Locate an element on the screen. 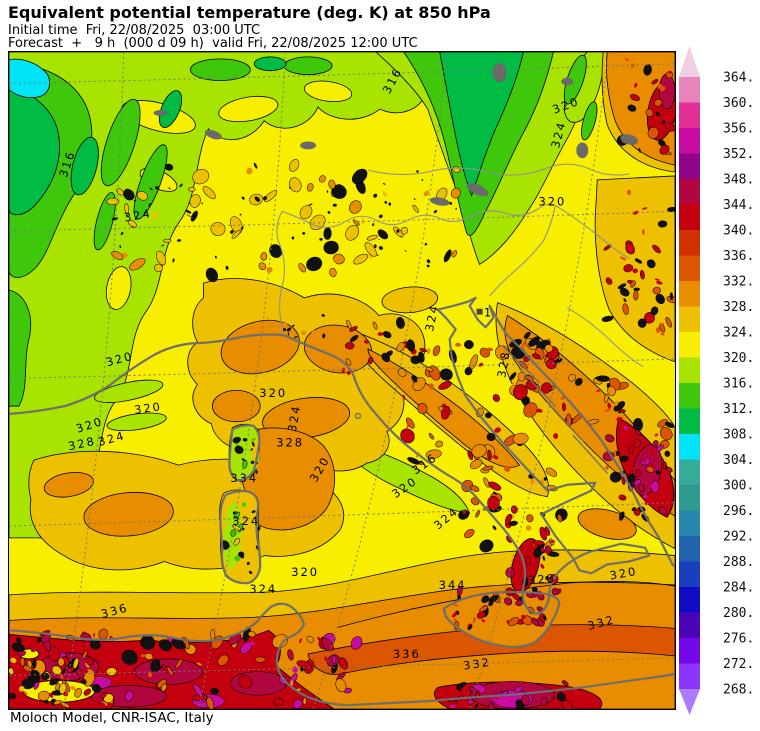 The height and width of the screenshot is (731, 760). coastline-africa is located at coordinates (342, 654).